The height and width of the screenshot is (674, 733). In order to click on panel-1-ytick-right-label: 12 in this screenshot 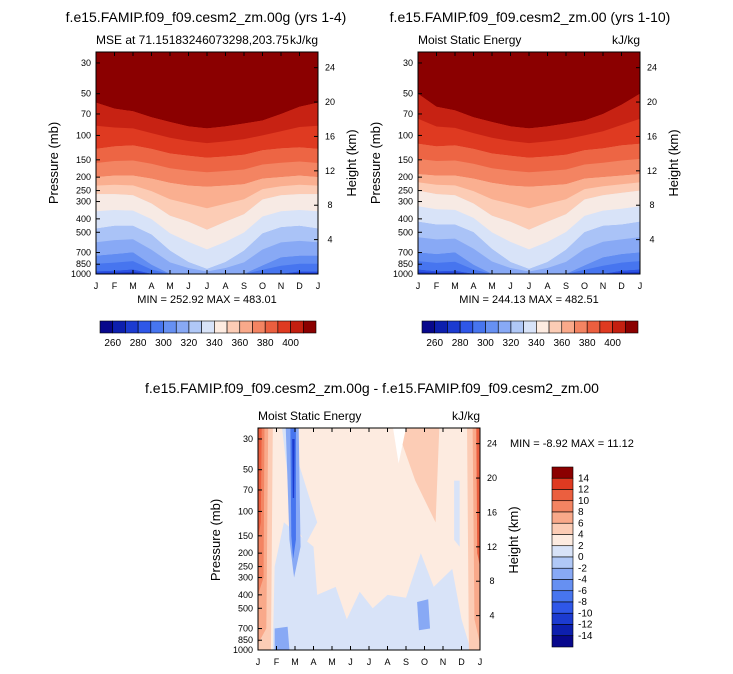, I will do `click(330, 171)`.